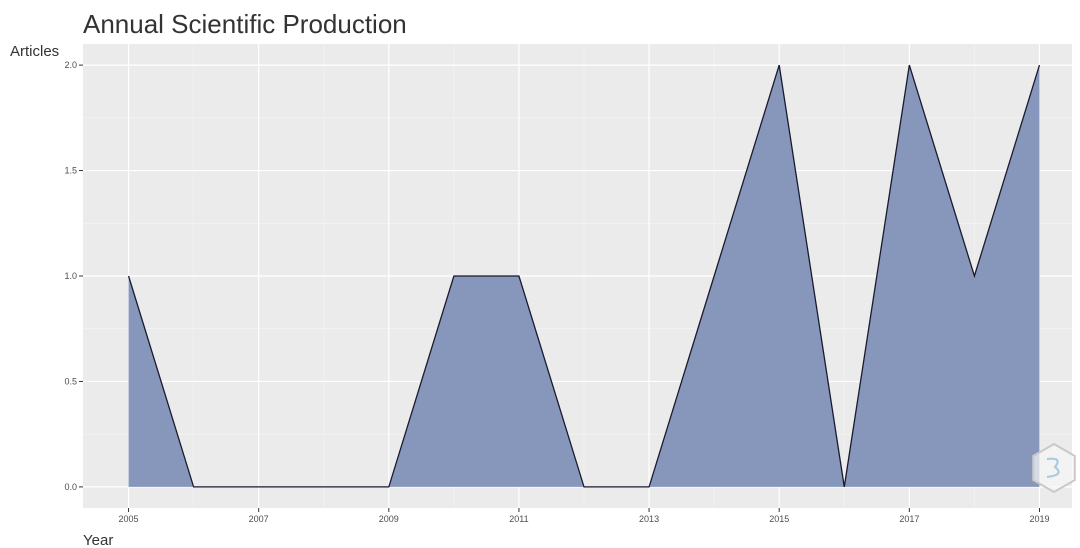  Describe the element at coordinates (70, 487) in the screenshot. I see `y-tick-label: 0.0` at that location.